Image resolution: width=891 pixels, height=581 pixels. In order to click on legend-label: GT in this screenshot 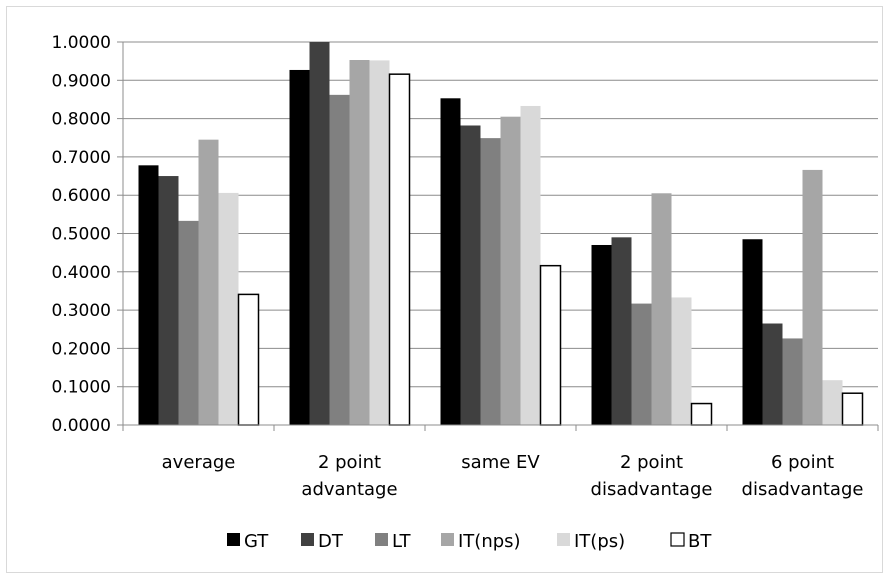, I will do `click(256, 541)`.